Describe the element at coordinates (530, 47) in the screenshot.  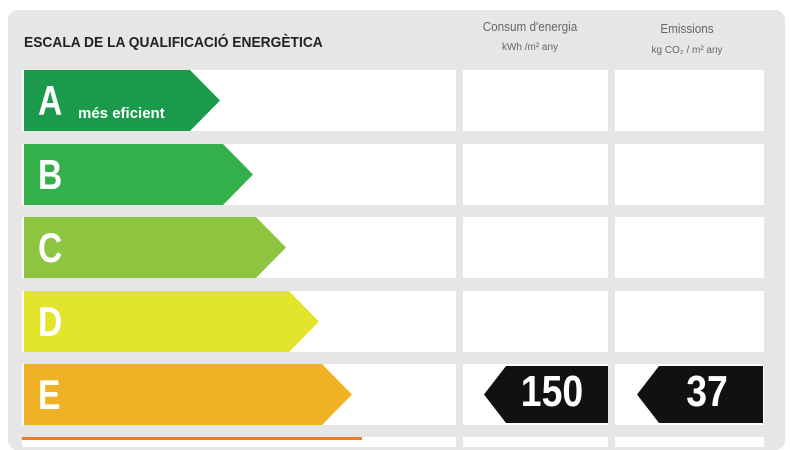
I see `column-unit: kWh /m² any` at that location.